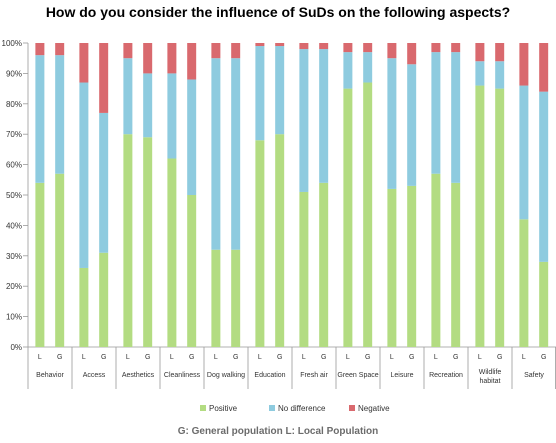 The width and height of the screenshot is (556, 443). I want to click on y-tick-label: 50%, so click(14, 195).